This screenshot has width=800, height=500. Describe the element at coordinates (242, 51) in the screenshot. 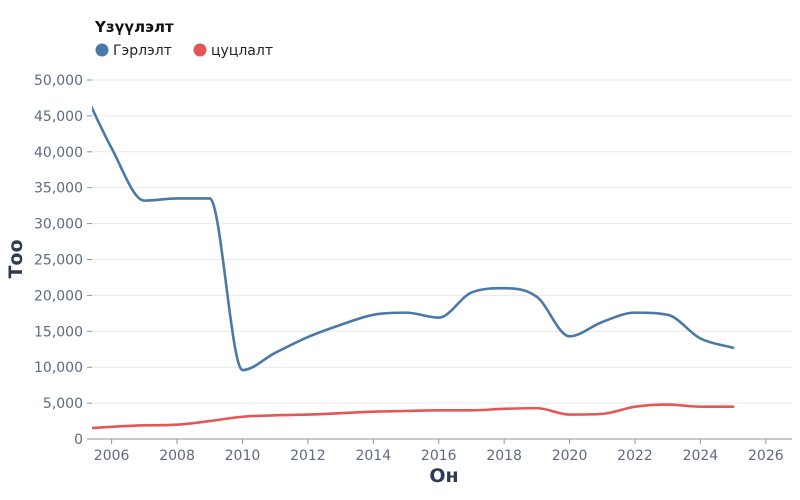

I see `legend-label-series-1: цуцлалт` at that location.